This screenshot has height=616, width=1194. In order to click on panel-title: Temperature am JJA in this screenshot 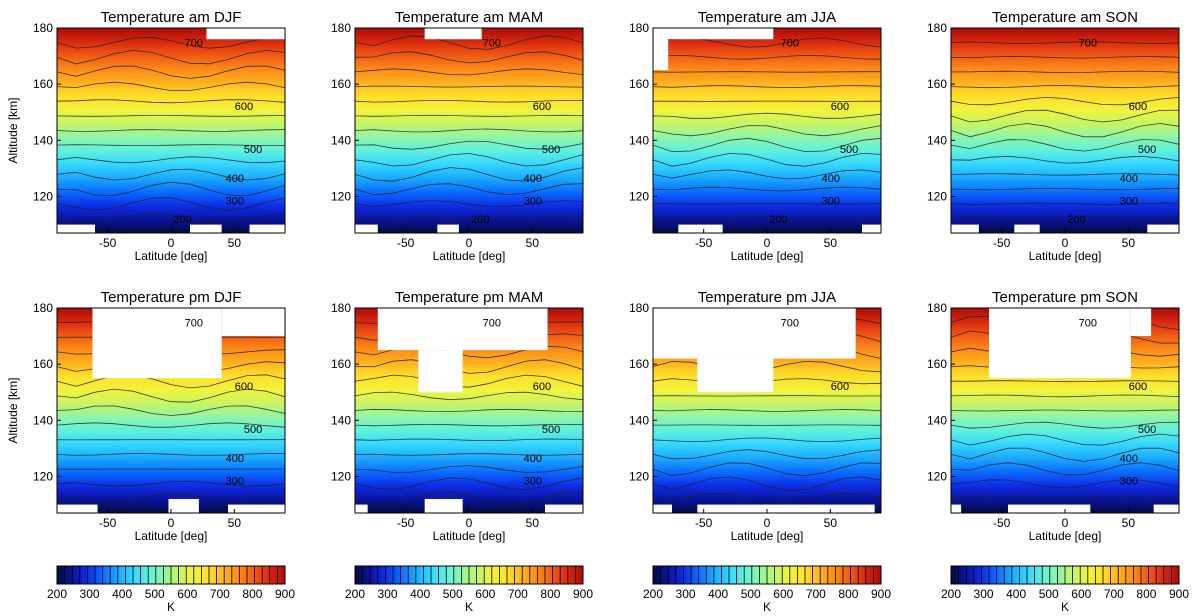, I will do `click(767, 17)`.